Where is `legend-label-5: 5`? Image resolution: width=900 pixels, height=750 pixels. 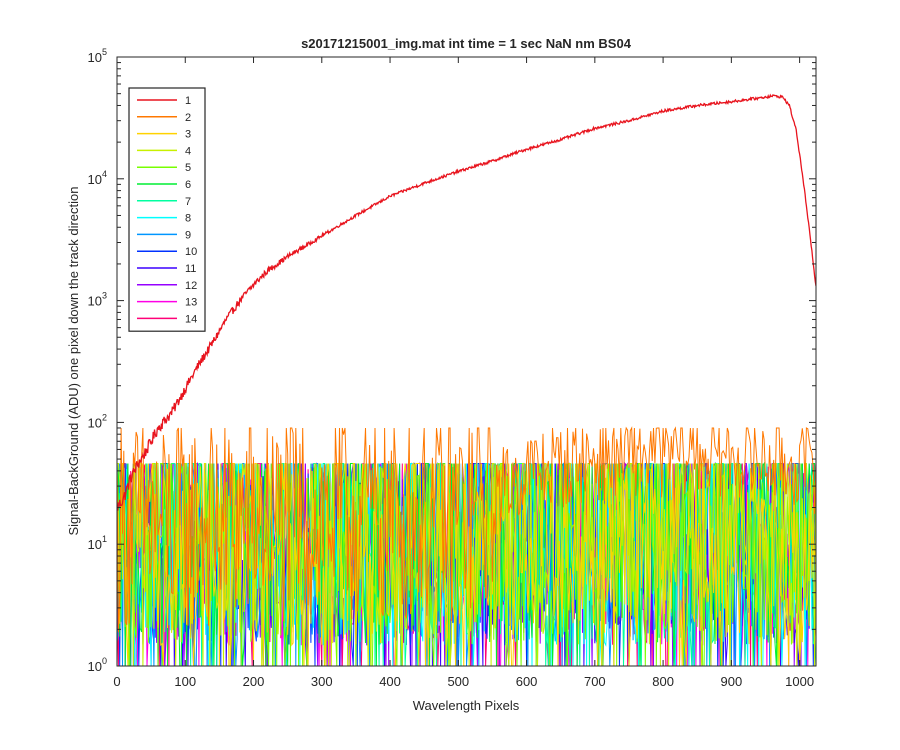 legend-label-5: 5 is located at coordinates (188, 168).